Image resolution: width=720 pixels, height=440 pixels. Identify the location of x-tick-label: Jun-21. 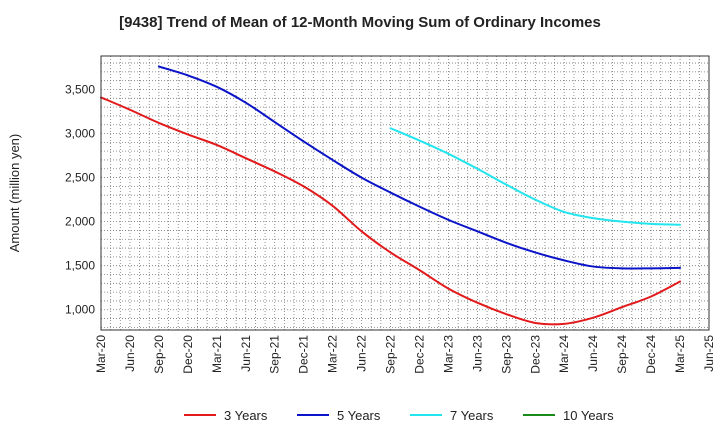
(246, 353).